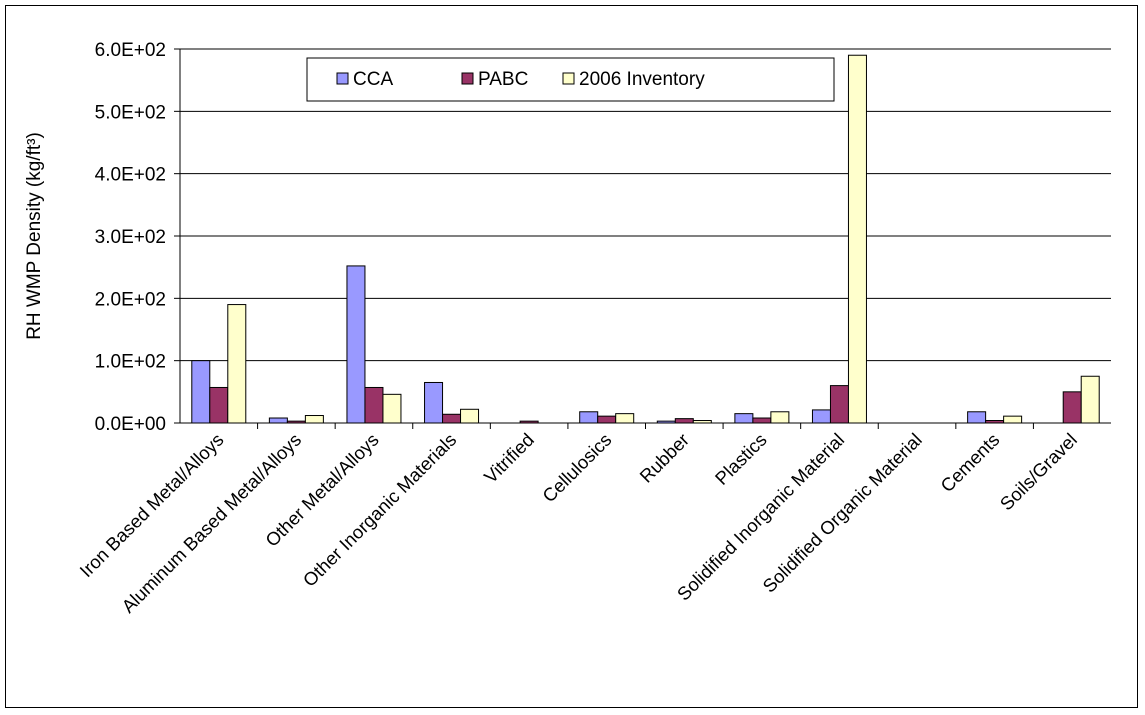  I want to click on y-tick-label: 1.0E+02, so click(130, 362).